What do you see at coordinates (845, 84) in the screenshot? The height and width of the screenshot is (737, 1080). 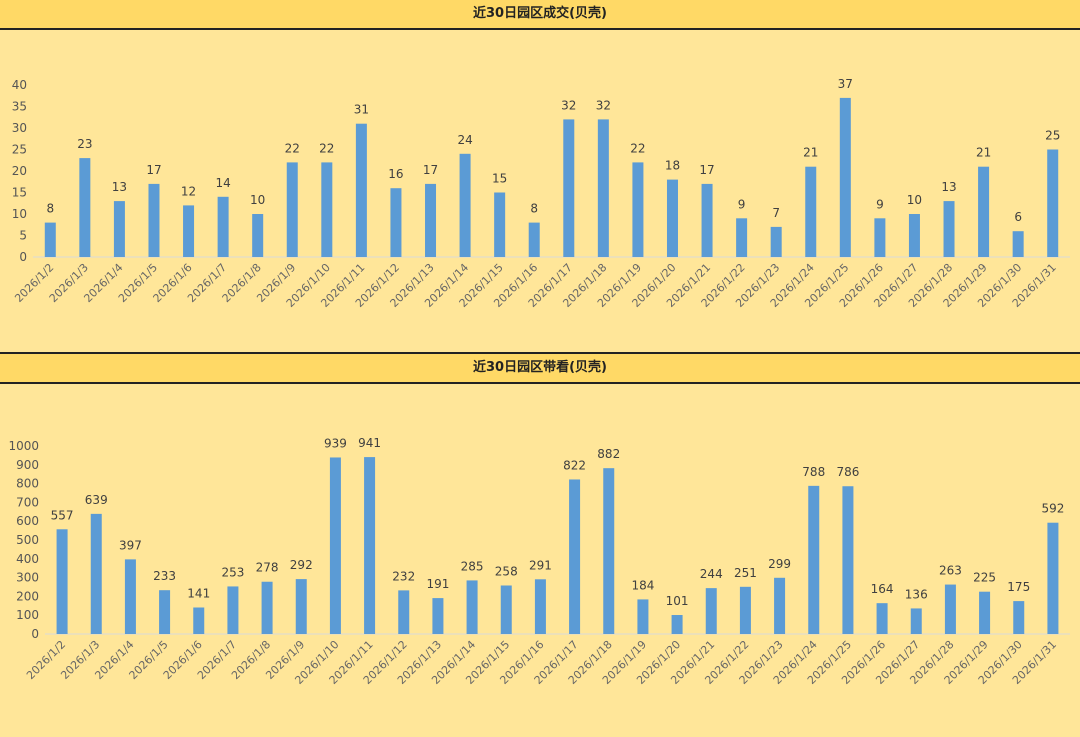 I see `data-label: 37` at bounding box center [845, 84].